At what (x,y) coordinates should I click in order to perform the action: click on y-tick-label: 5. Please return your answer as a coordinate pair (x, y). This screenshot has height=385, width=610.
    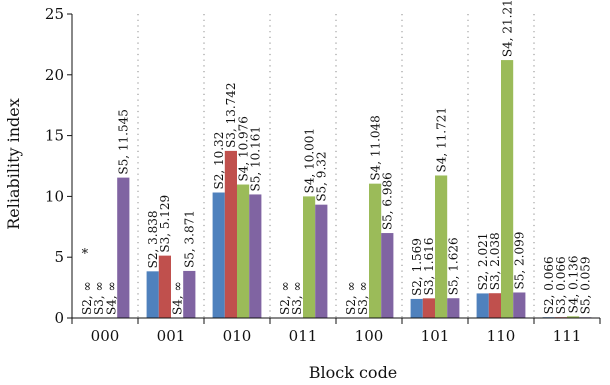
    Looking at the image, I should click on (59, 257).